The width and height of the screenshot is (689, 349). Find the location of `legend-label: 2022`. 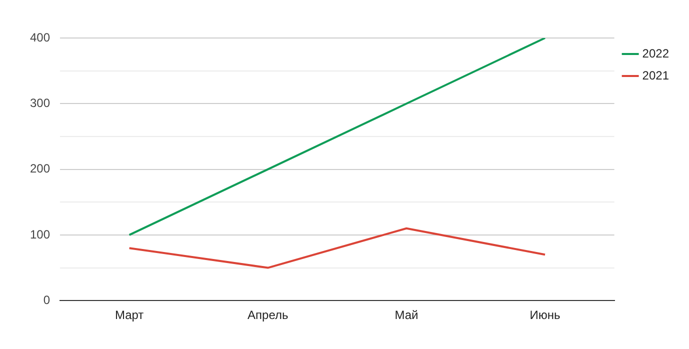

legend-label: 2022 is located at coordinates (656, 53).